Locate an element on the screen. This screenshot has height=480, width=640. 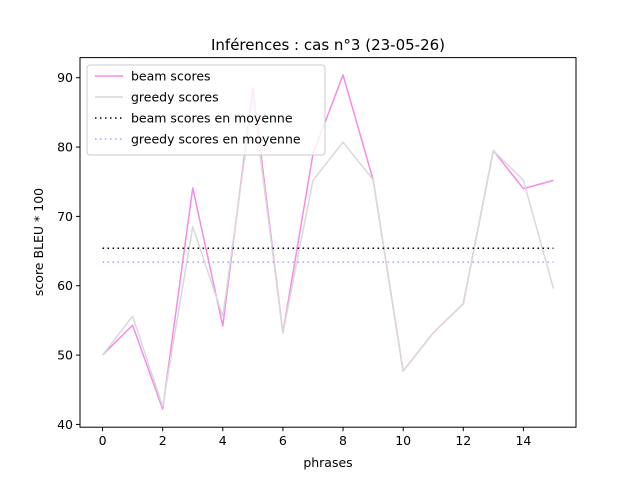
y-tick-label: 60 is located at coordinates (65, 285).